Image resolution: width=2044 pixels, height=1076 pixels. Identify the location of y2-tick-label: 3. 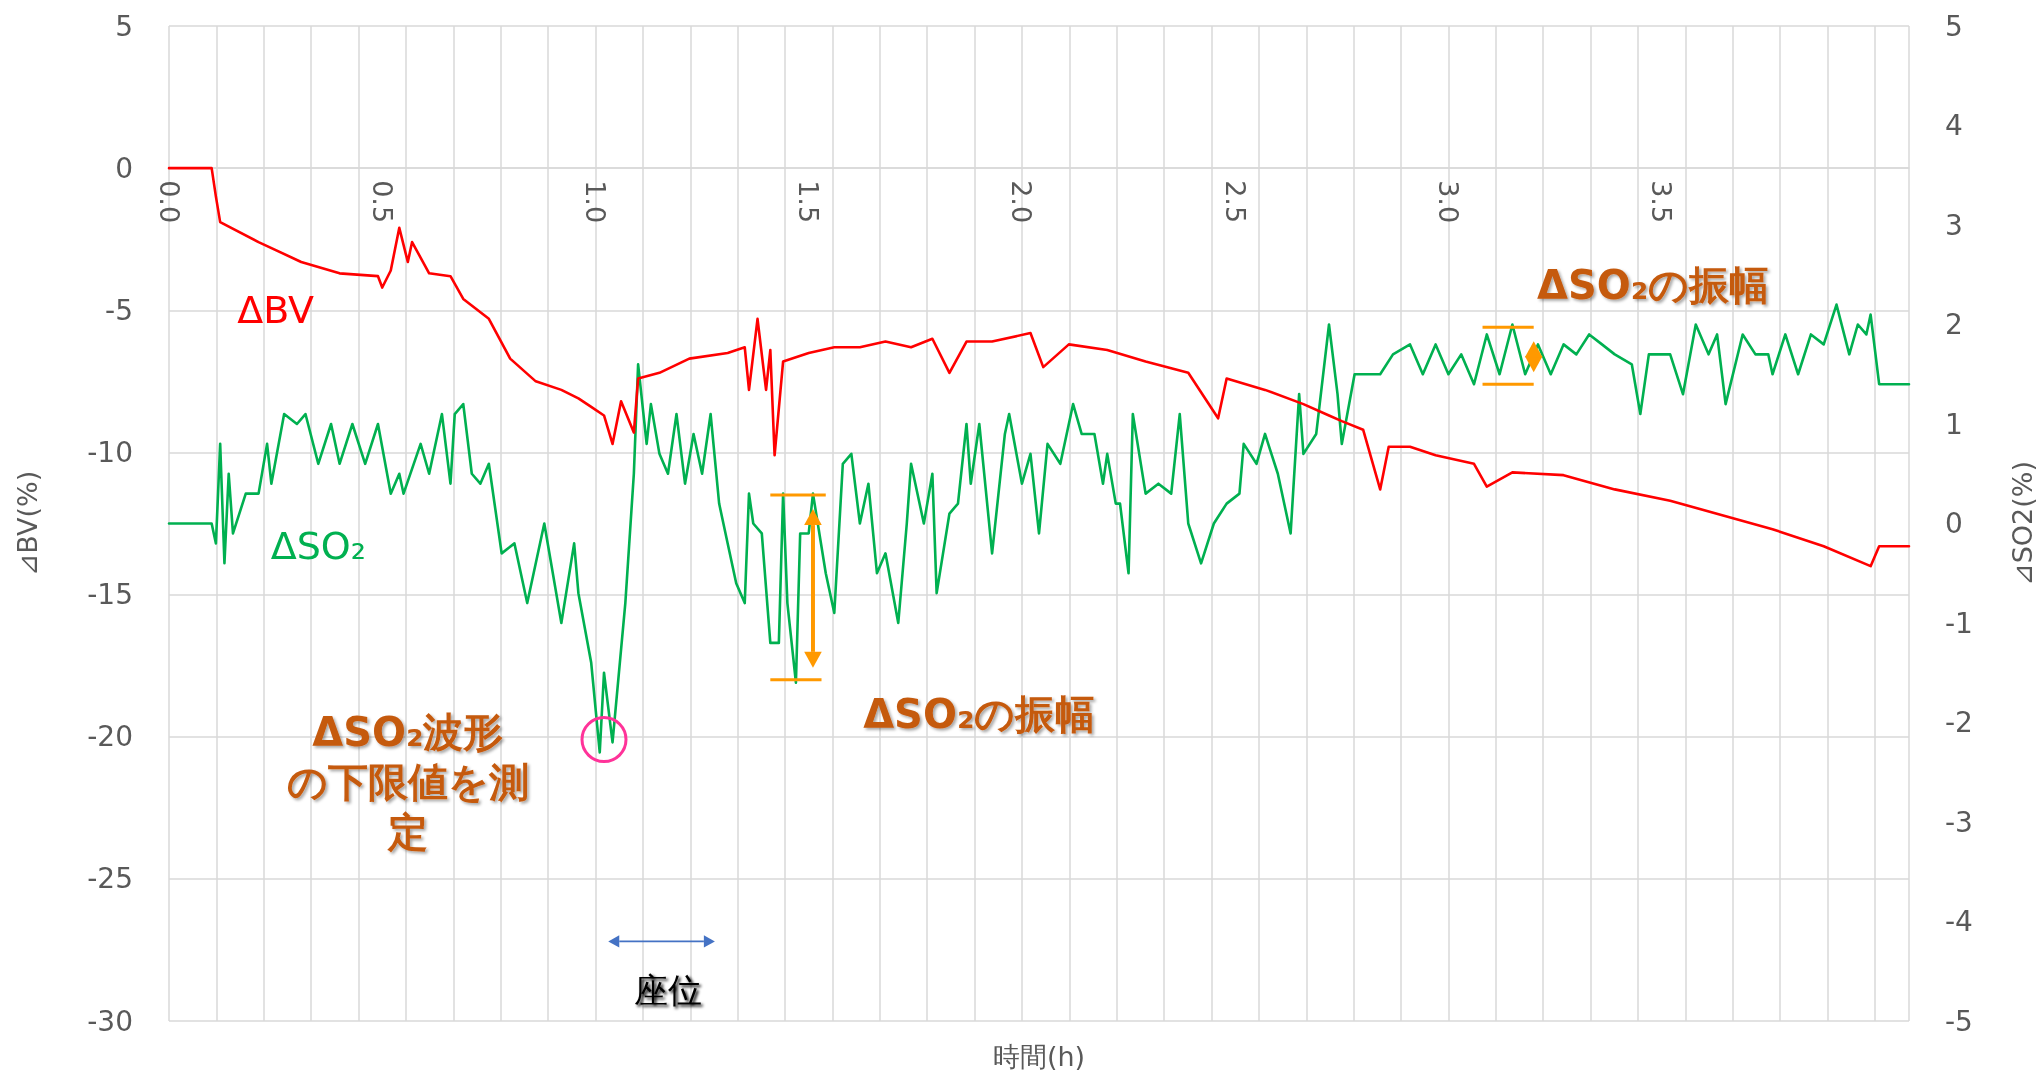
(1954, 225).